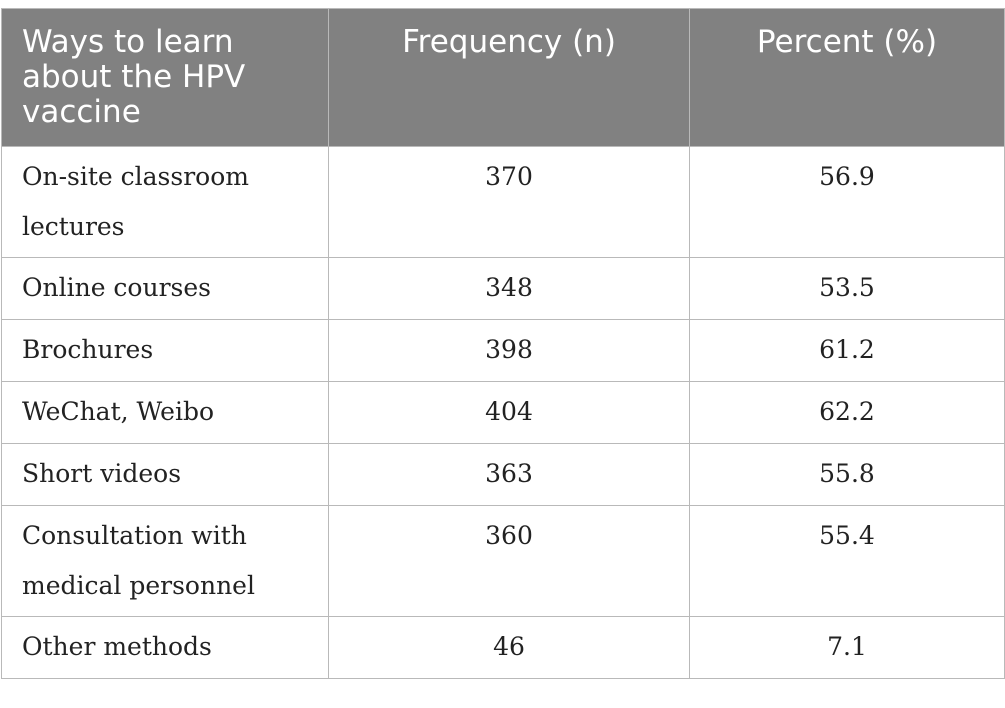 The image size is (1005, 708). I want to click on row-frequency: 348, so click(509, 288).